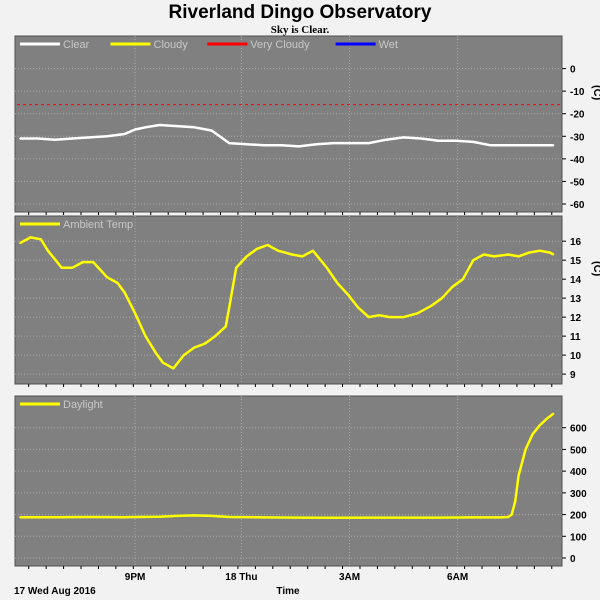 Image resolution: width=600 pixels, height=600 pixels. Describe the element at coordinates (576, 242) in the screenshot. I see `y-tick-label: 16` at that location.